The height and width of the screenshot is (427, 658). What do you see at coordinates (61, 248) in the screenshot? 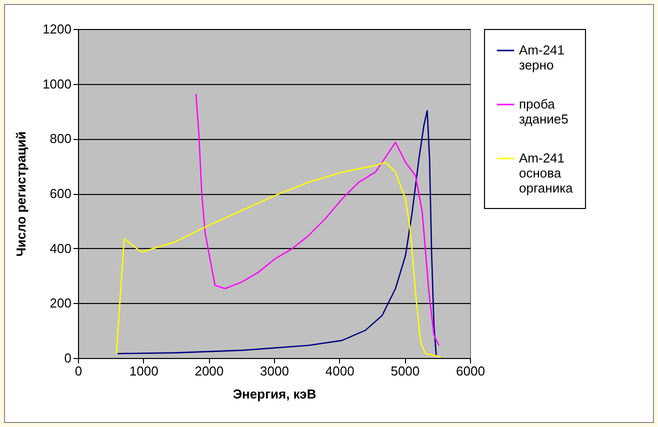
I see `y-tick-label: 400` at bounding box center [61, 248].